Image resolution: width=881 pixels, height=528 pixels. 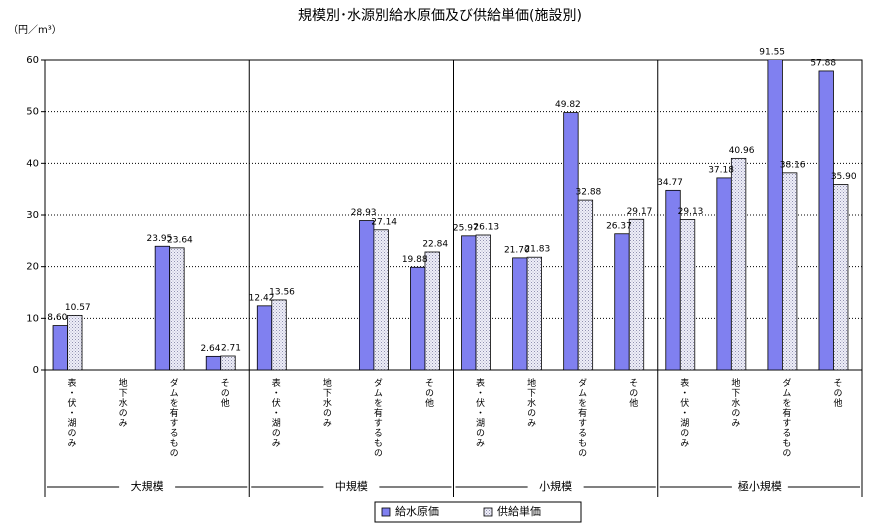 I want to click on data-label: 23.95, so click(x=160, y=239).